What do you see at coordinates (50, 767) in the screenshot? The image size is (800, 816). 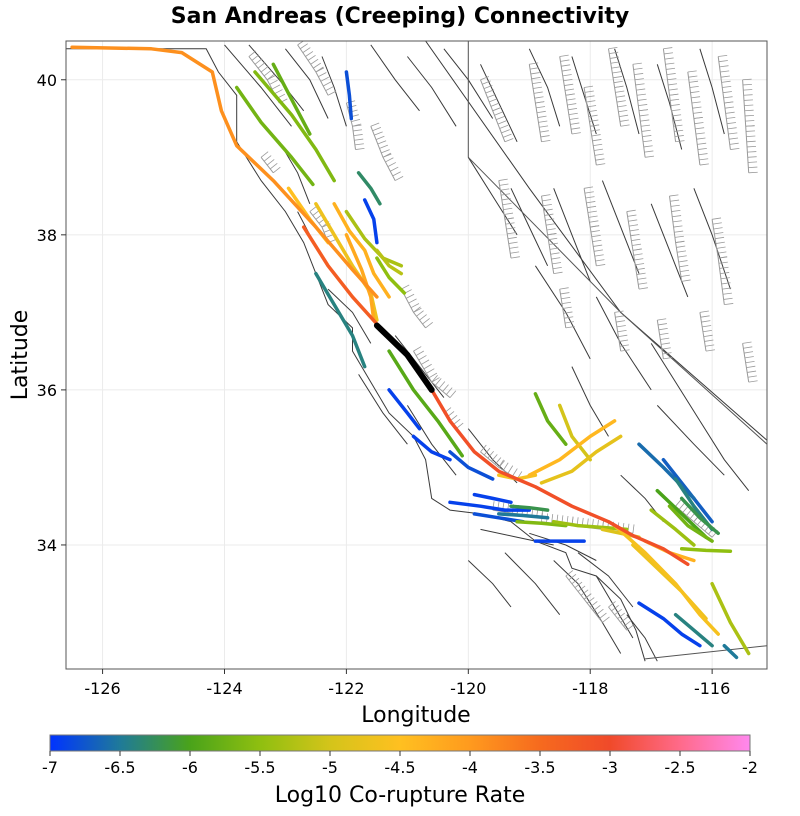 I see `colorbar-tick-label: -7` at bounding box center [50, 767].